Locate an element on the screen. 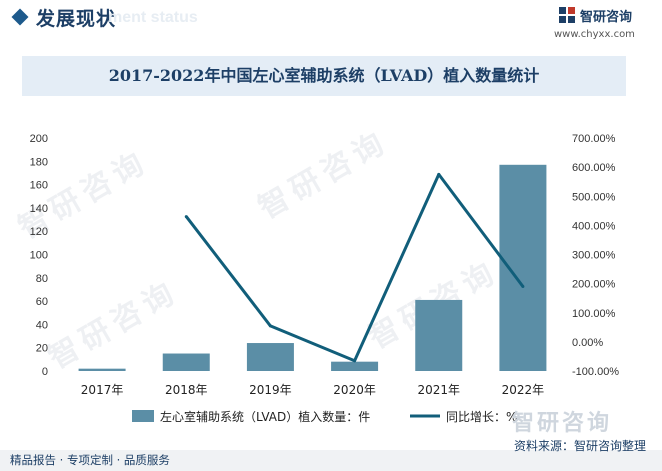 The image size is (662, 471). x-tick-label: 2020年 is located at coordinates (354, 390).